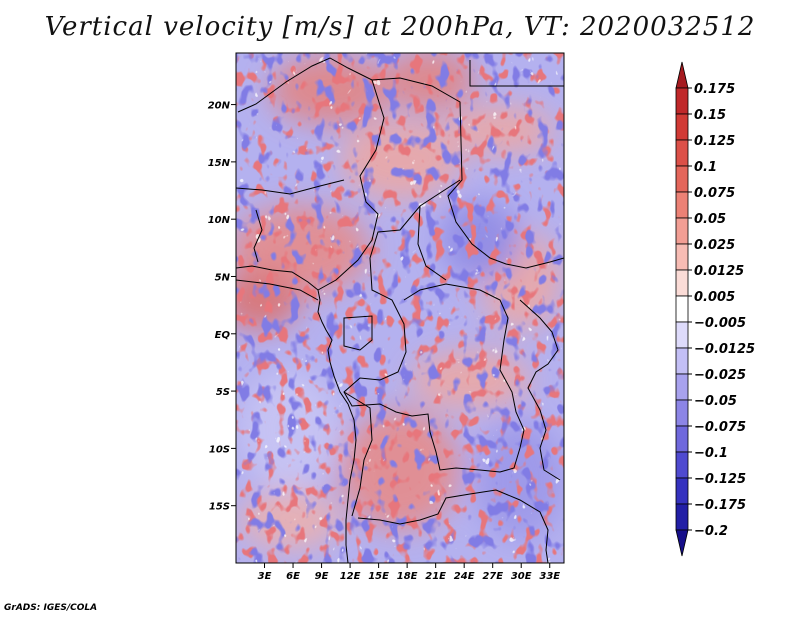  What do you see at coordinates (219, 163) in the screenshot?
I see `y-tick-label: 15N` at bounding box center [219, 163].